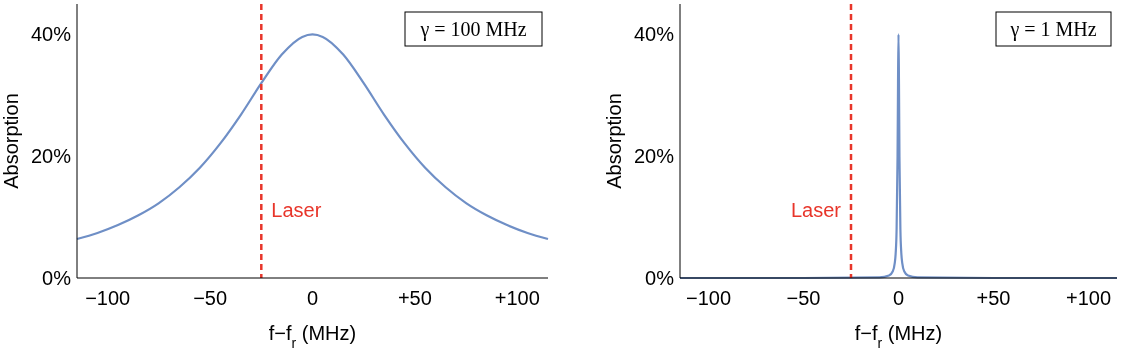  I want to click on annotation: γ = 1 MHz, so click(1053, 29).